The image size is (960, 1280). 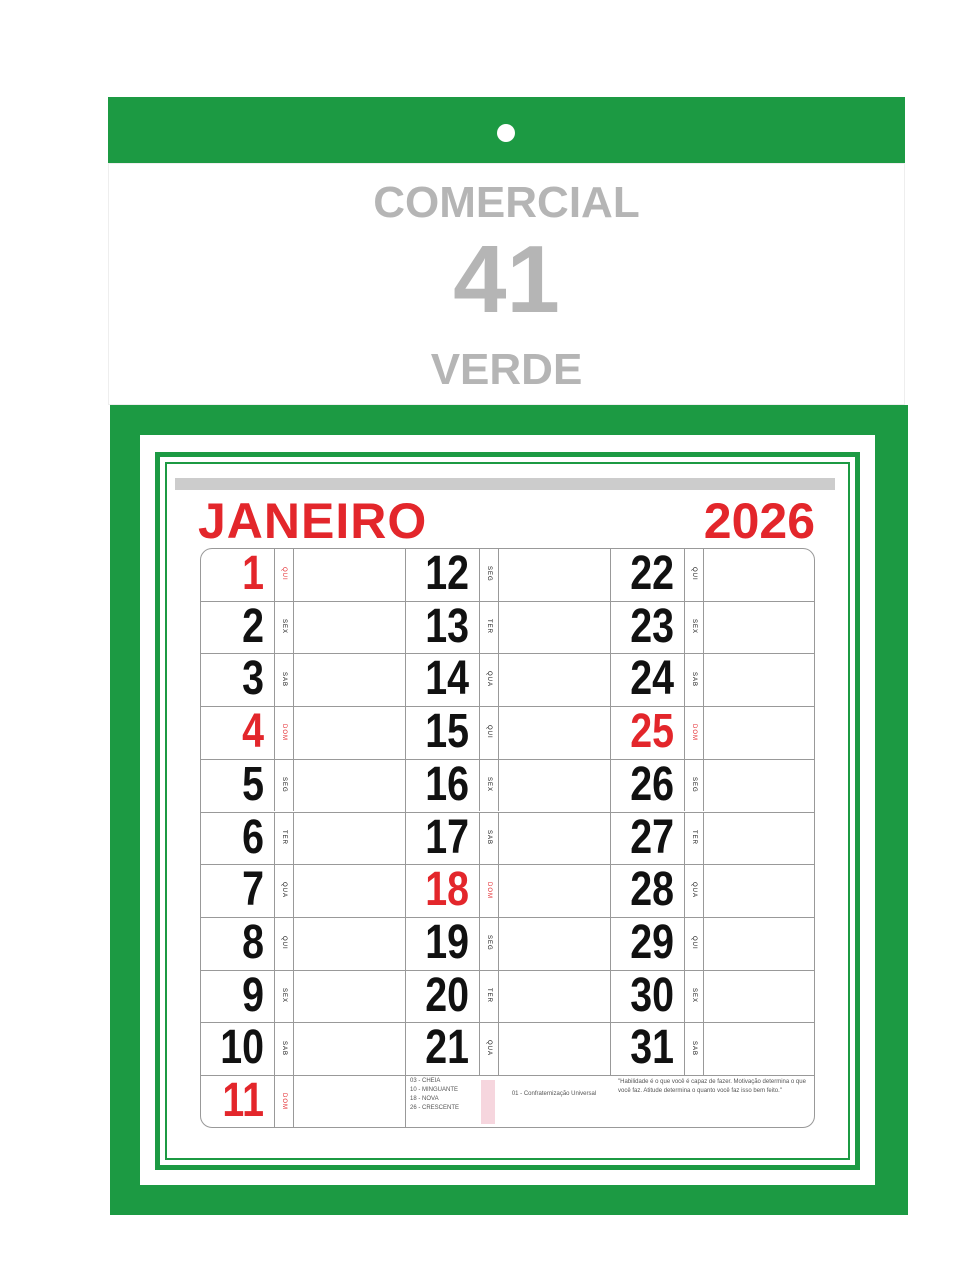 I want to click on day-number: 11, so click(x=243, y=1100).